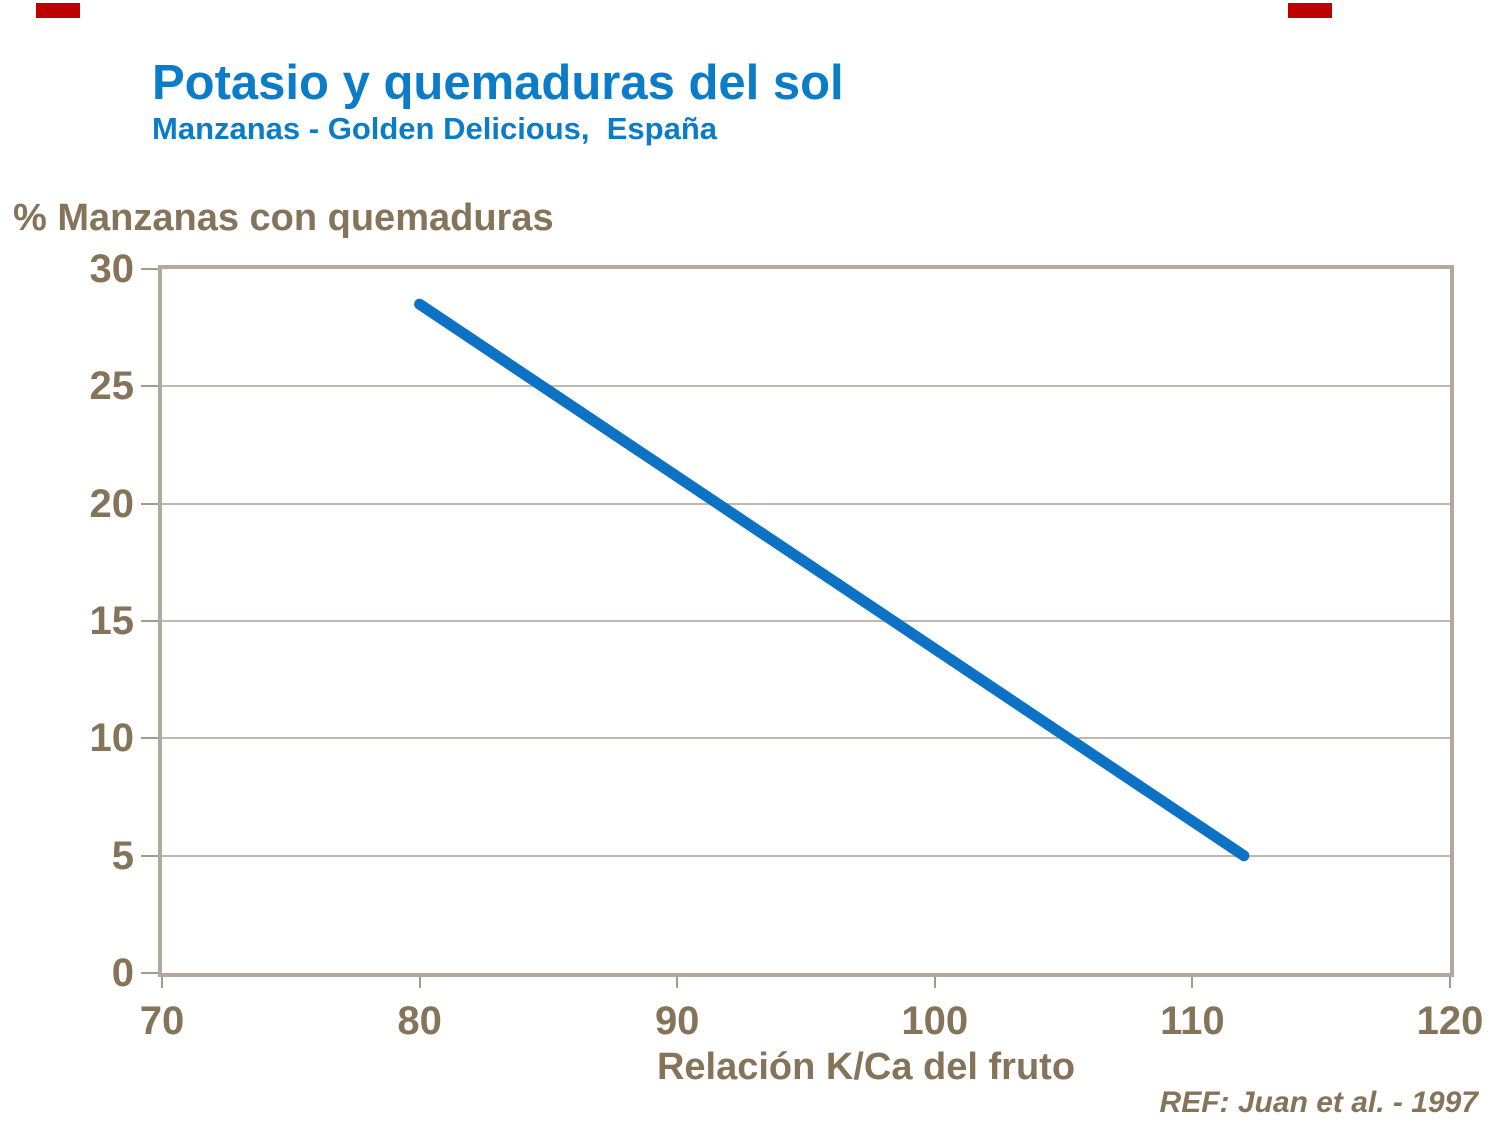  Describe the element at coordinates (112, 269) in the screenshot. I see `y-tick-label-30: 30` at that location.